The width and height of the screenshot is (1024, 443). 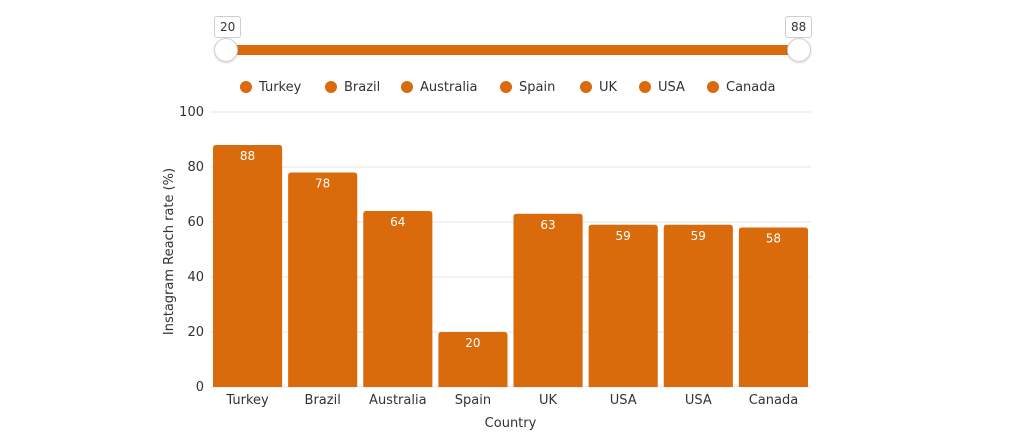 What do you see at coordinates (195, 167) in the screenshot?
I see `y-tick-label: 80` at bounding box center [195, 167].